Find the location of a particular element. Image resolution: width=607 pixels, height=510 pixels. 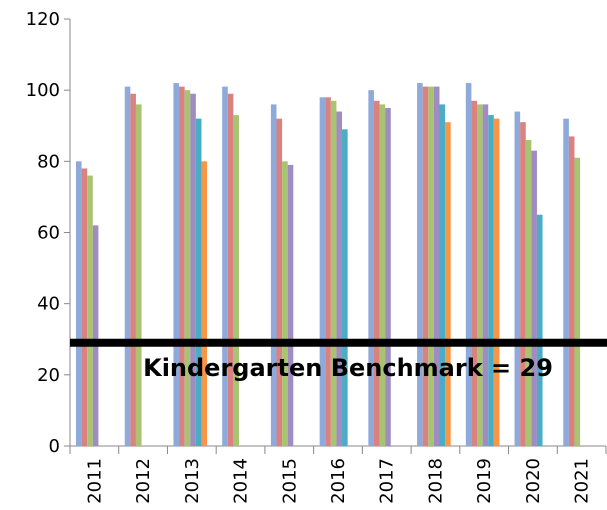

x-tick-label: 2020 is located at coordinates (533, 481).